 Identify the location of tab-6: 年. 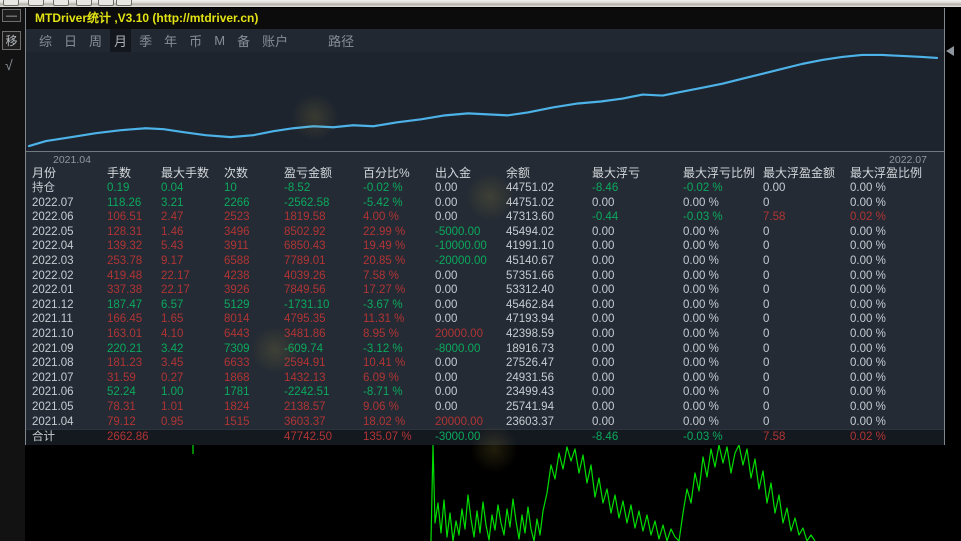
(171, 41).